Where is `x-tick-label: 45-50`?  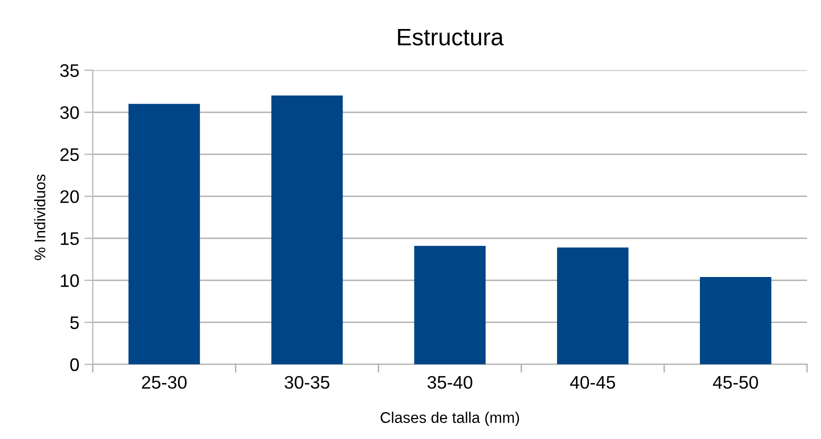 x-tick-label: 45-50 is located at coordinates (735, 382).